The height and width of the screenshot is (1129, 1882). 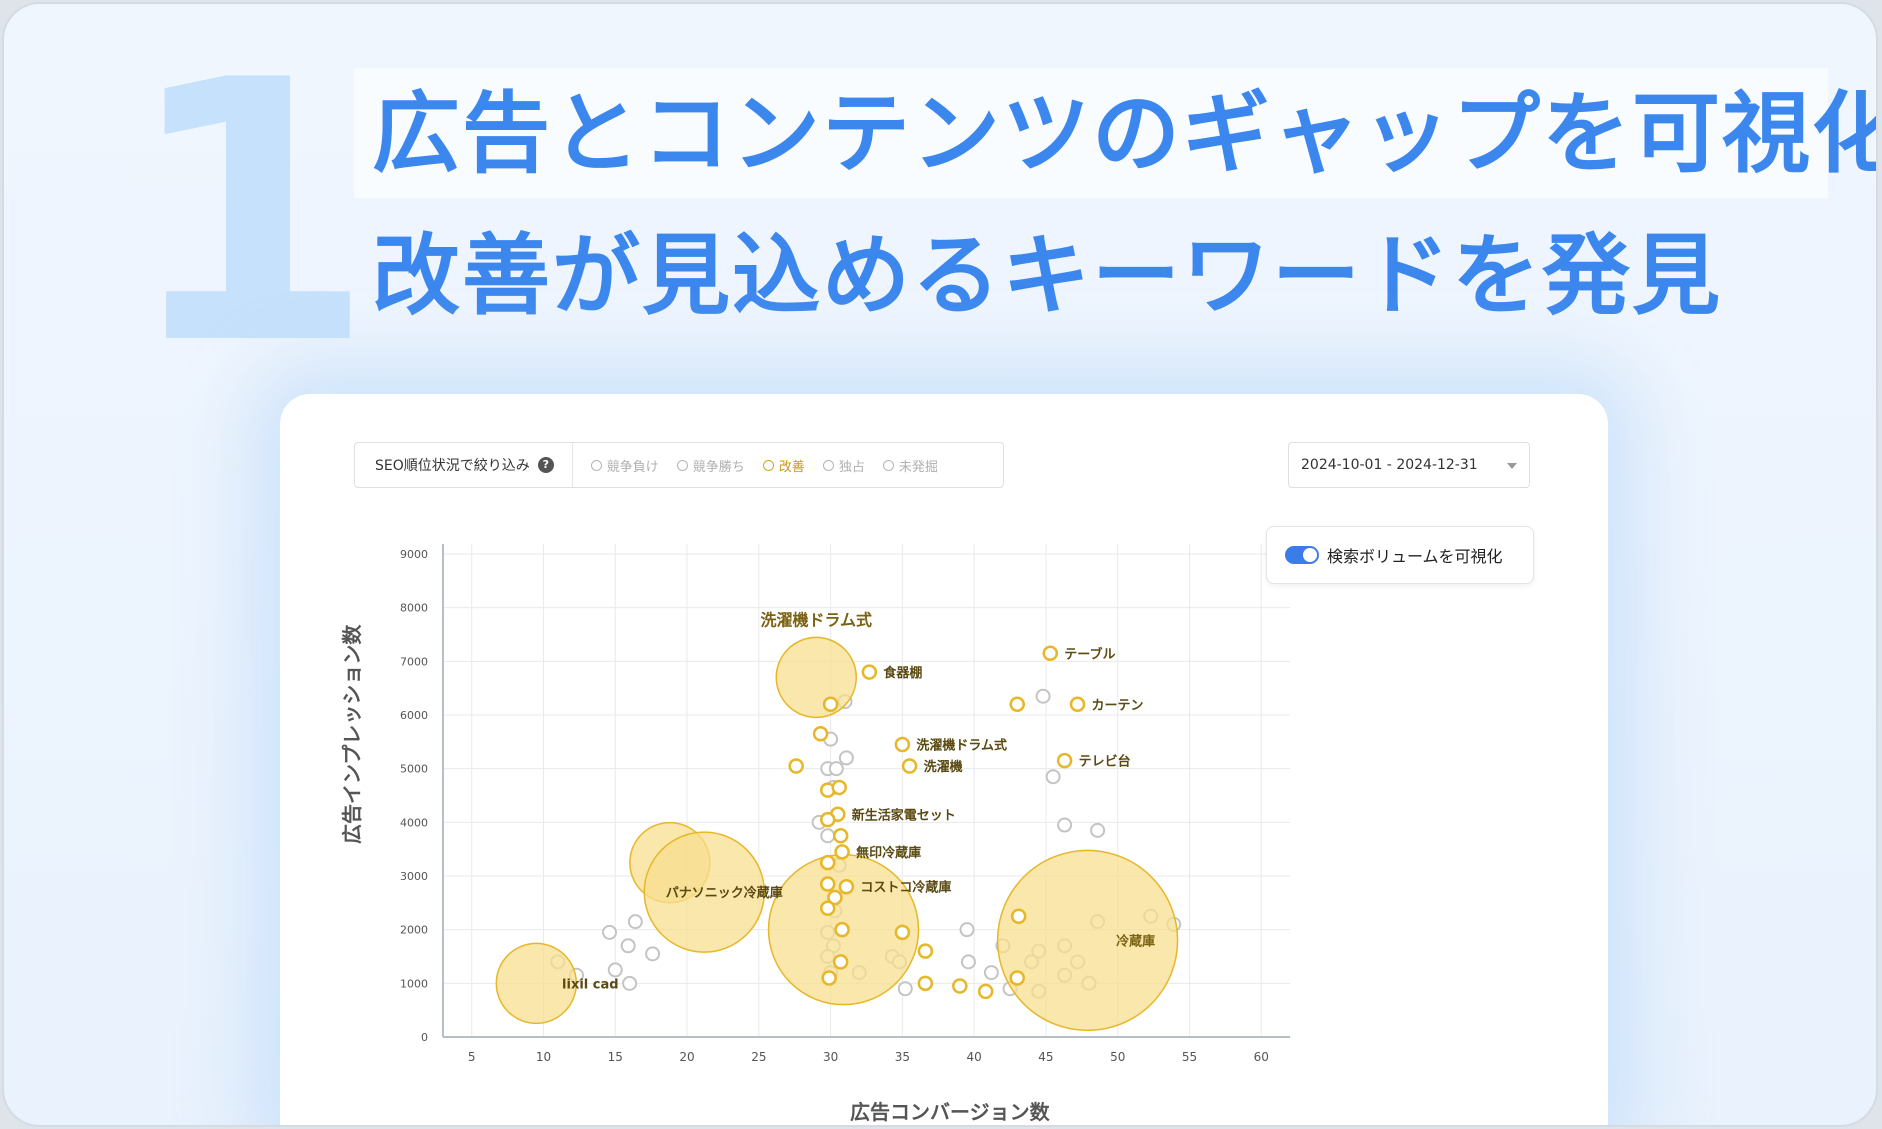 I want to click on date-range-value: 2024-10-01 - 2024-12-31, so click(x=1389, y=465).